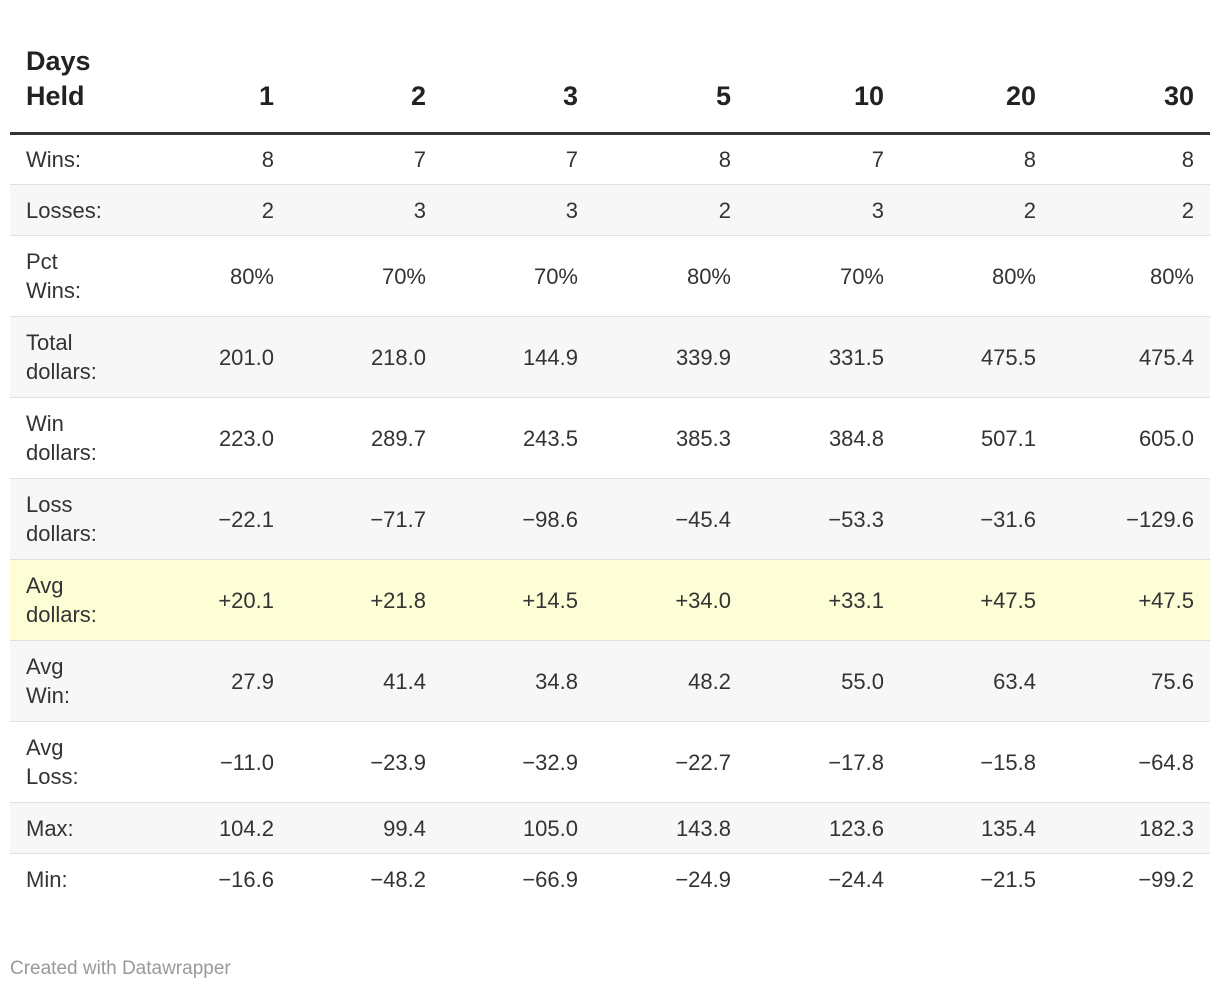  I want to click on column-header: 1, so click(226, 87).